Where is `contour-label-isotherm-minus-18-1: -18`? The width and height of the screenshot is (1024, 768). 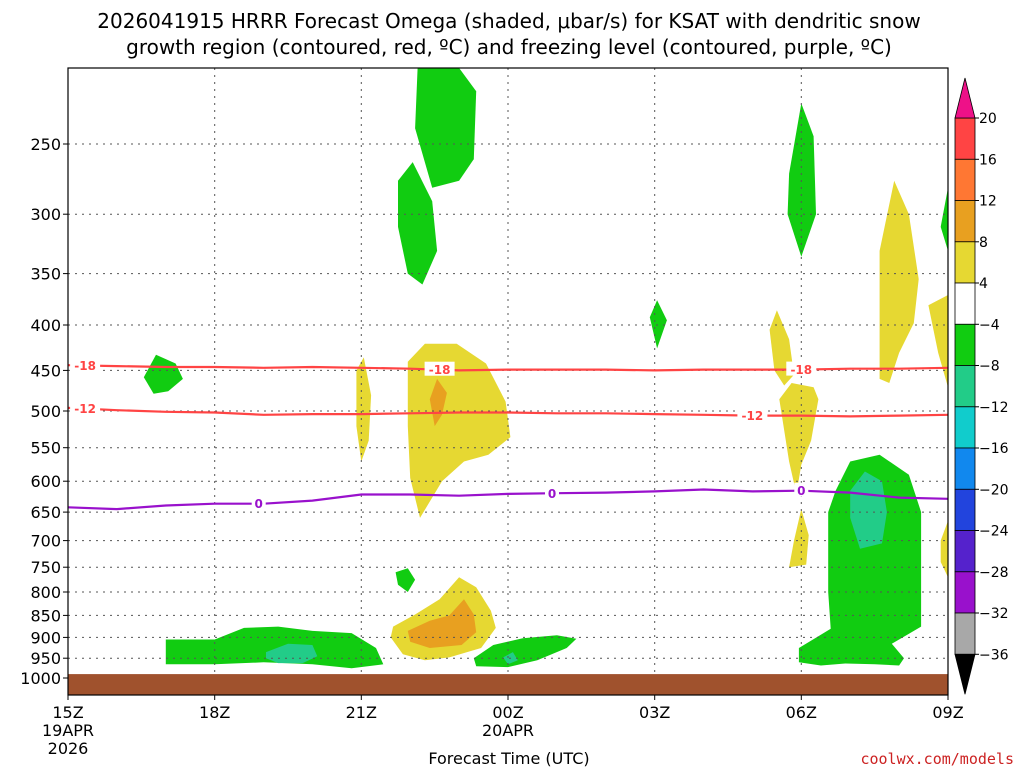 contour-label-isotherm-minus-18-1: -18 is located at coordinates (440, 370).